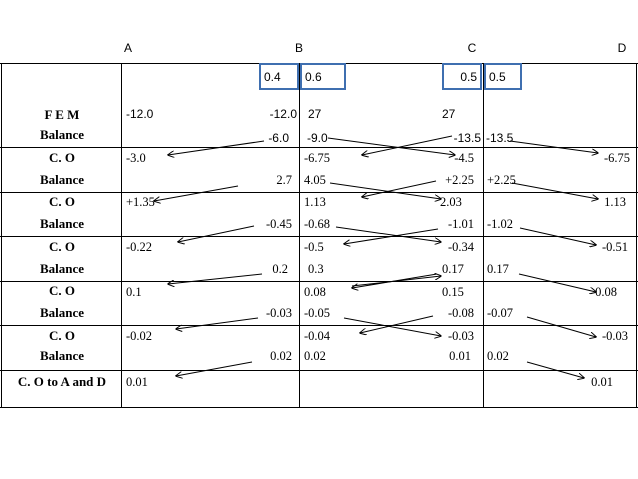 This screenshot has height=479, width=638. I want to click on cell-a: -3.0, so click(136, 158).